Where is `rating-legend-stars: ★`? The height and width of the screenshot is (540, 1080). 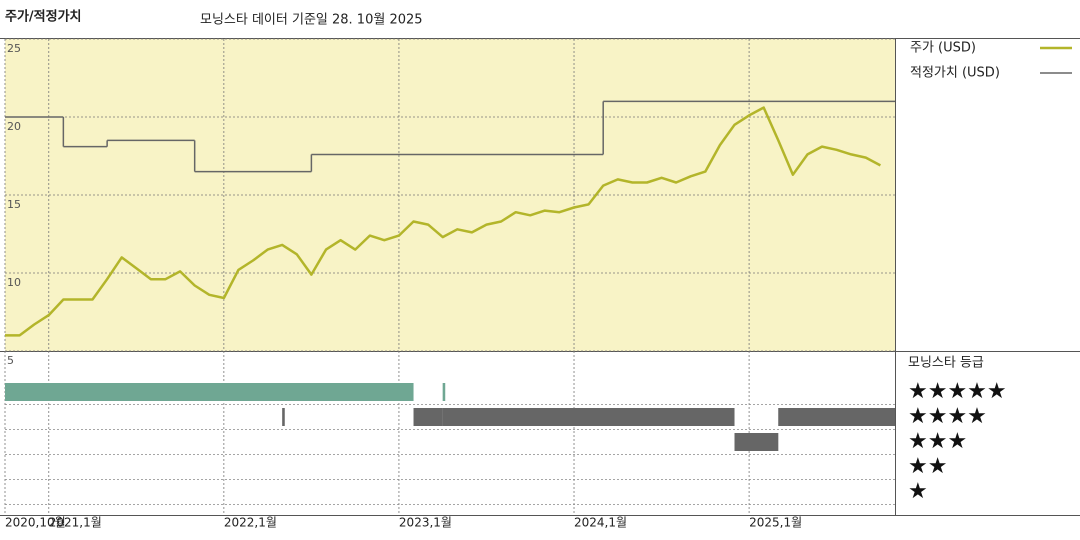 rating-legend-stars: ★ is located at coordinates (918, 491).